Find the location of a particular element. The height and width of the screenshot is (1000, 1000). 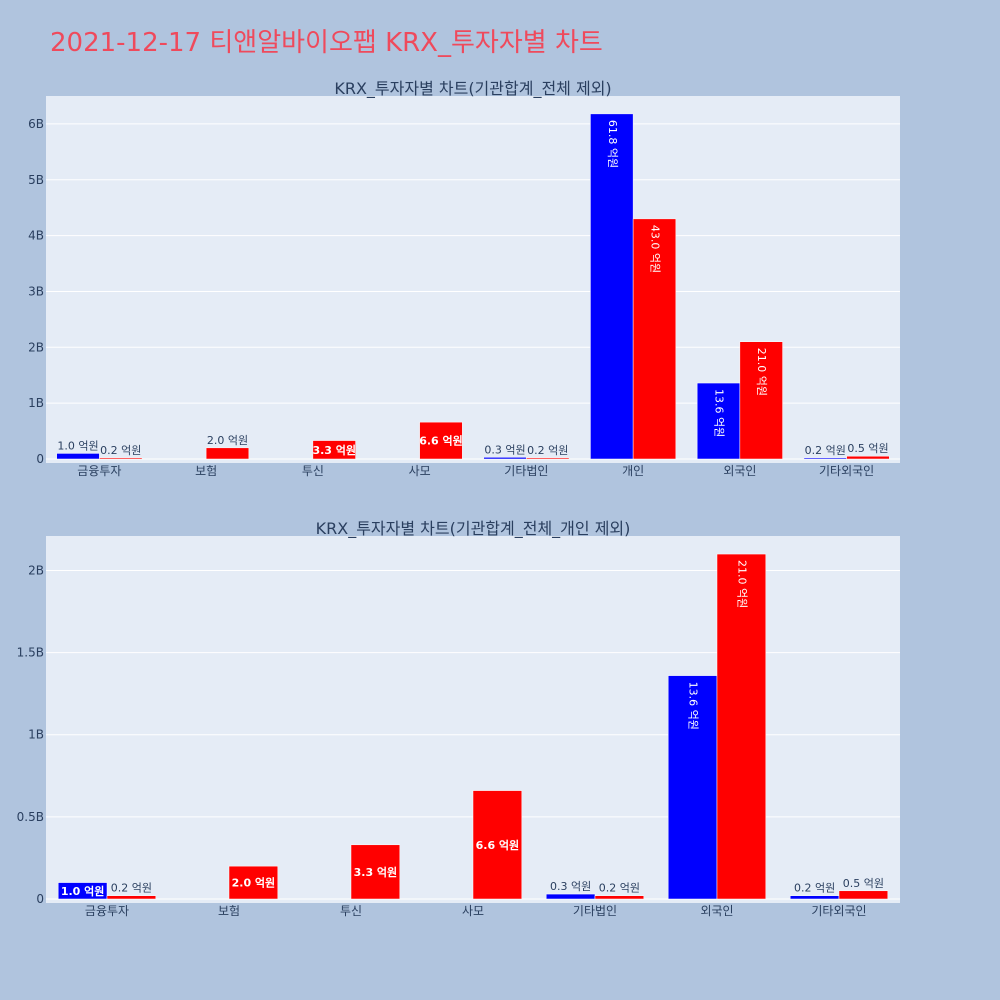

data-label: 43.0 억원 is located at coordinates (654, 249).